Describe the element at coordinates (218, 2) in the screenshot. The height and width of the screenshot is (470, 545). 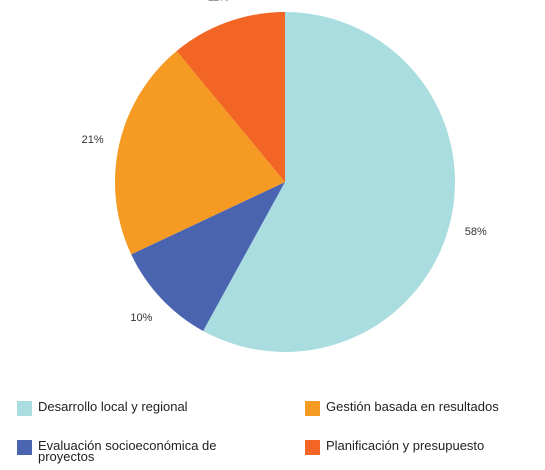
I see `pie-slice-label-4: 11%` at that location.